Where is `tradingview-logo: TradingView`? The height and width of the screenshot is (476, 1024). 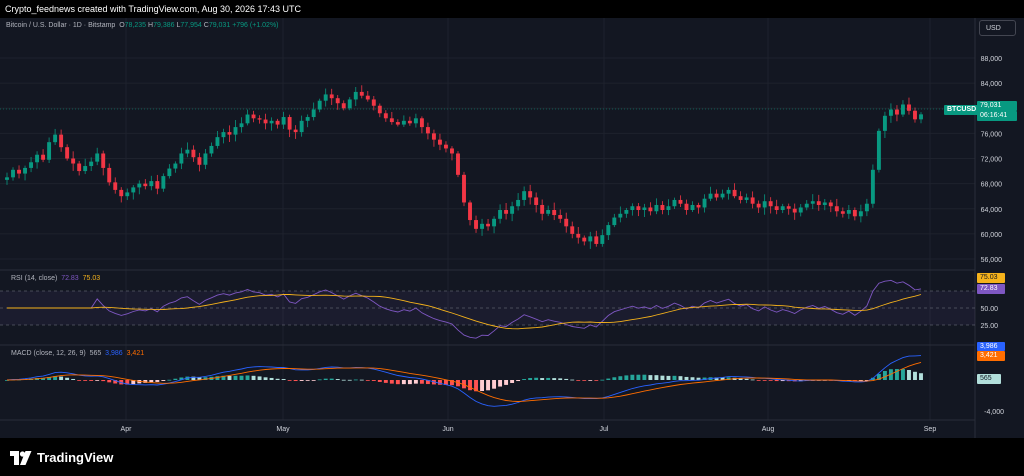 tradingview-logo: TradingView is located at coordinates (61, 457).